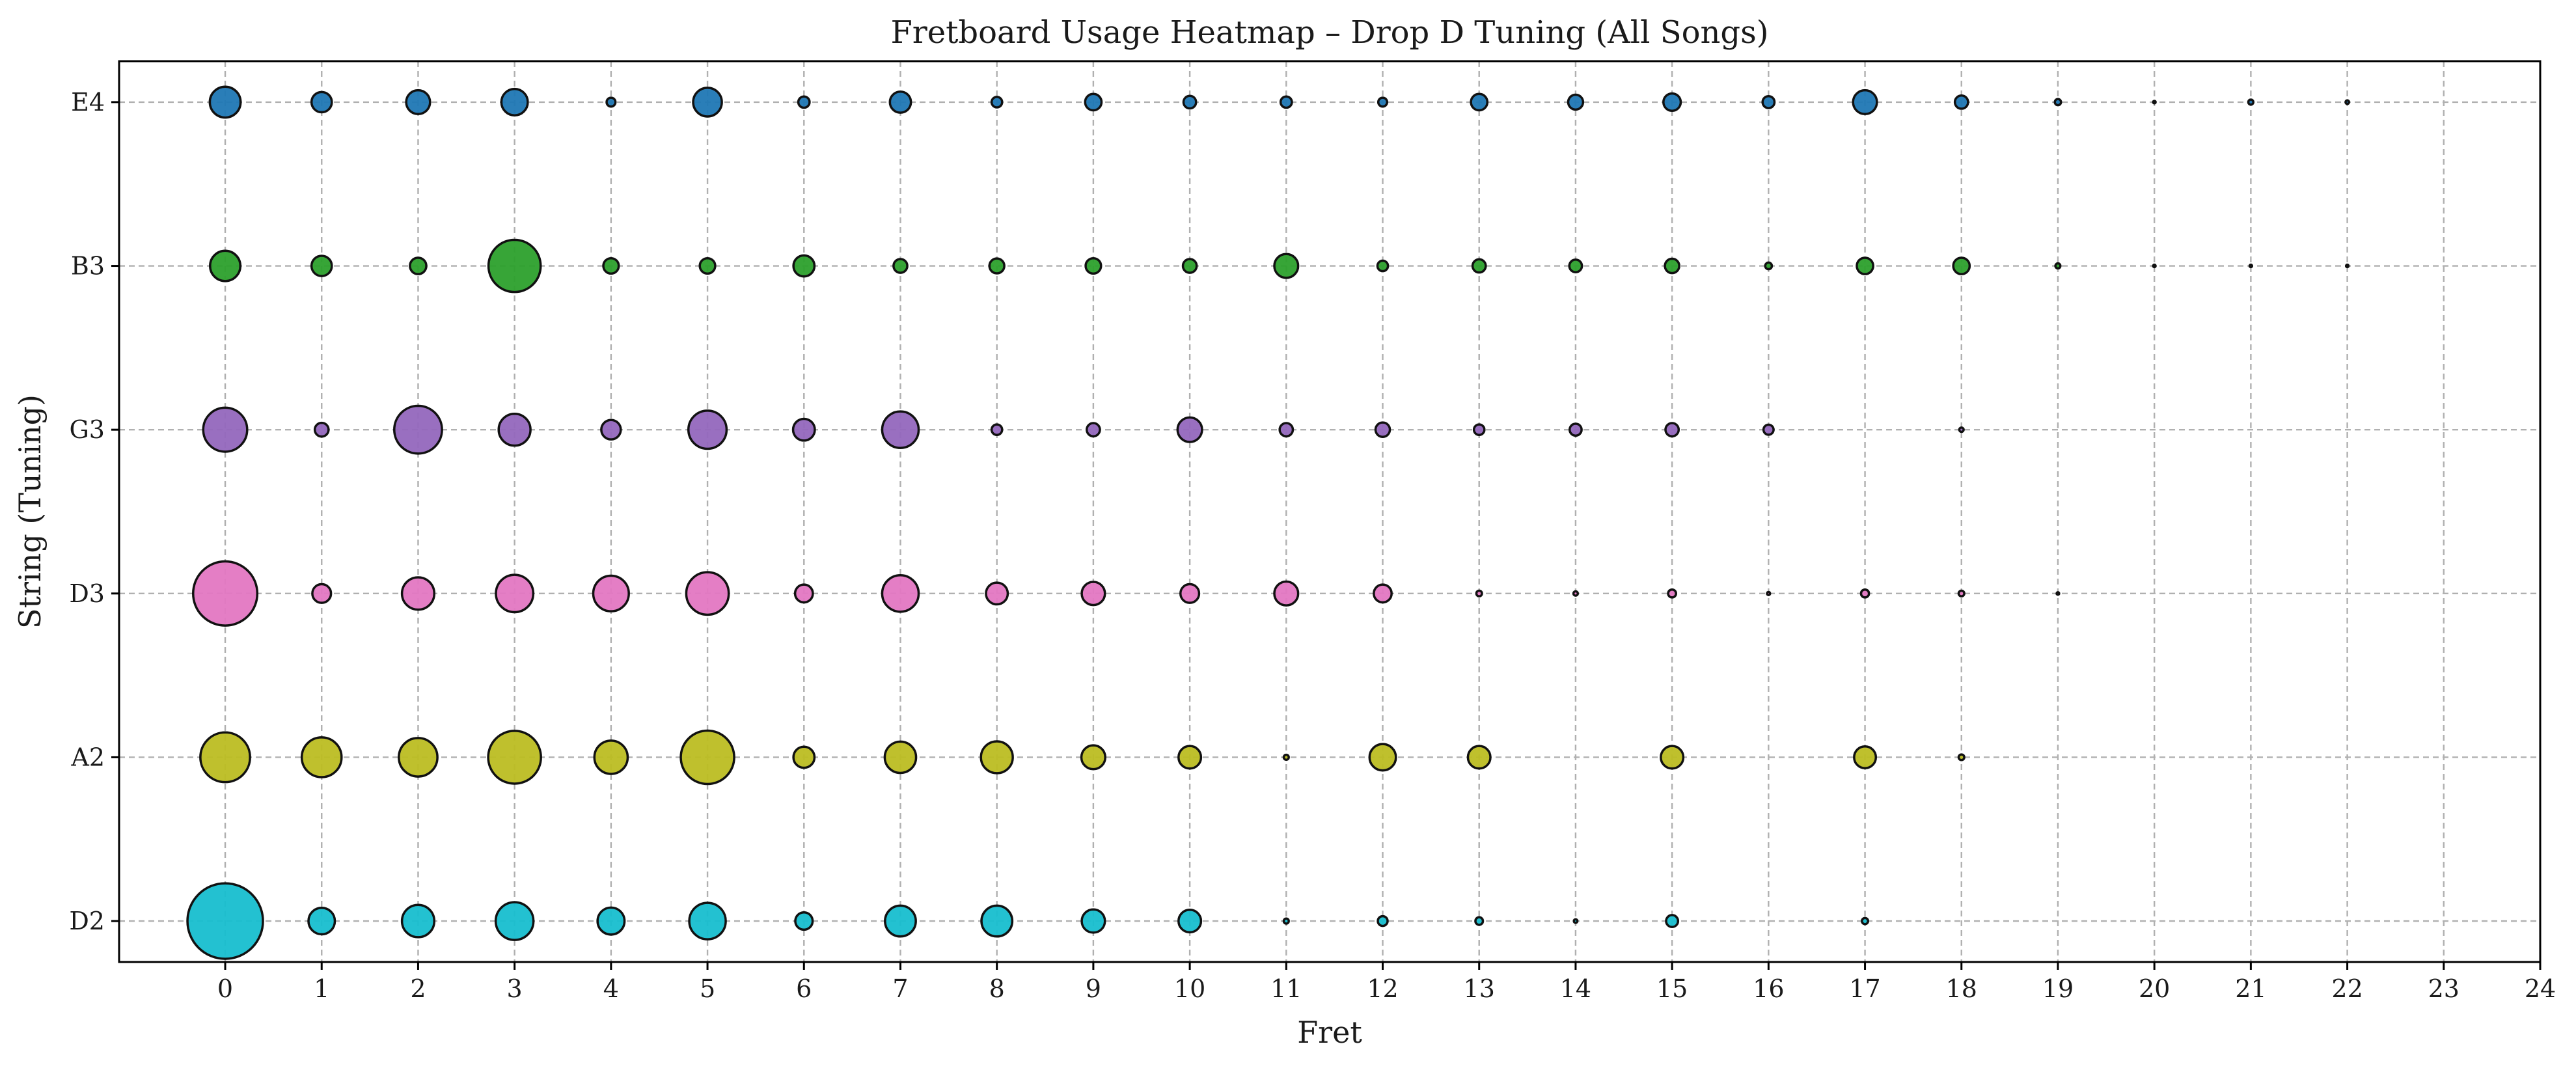 The width and height of the screenshot is (2576, 1072). Describe the element at coordinates (900, 988) in the screenshot. I see `x-tick-label: 7` at that location.